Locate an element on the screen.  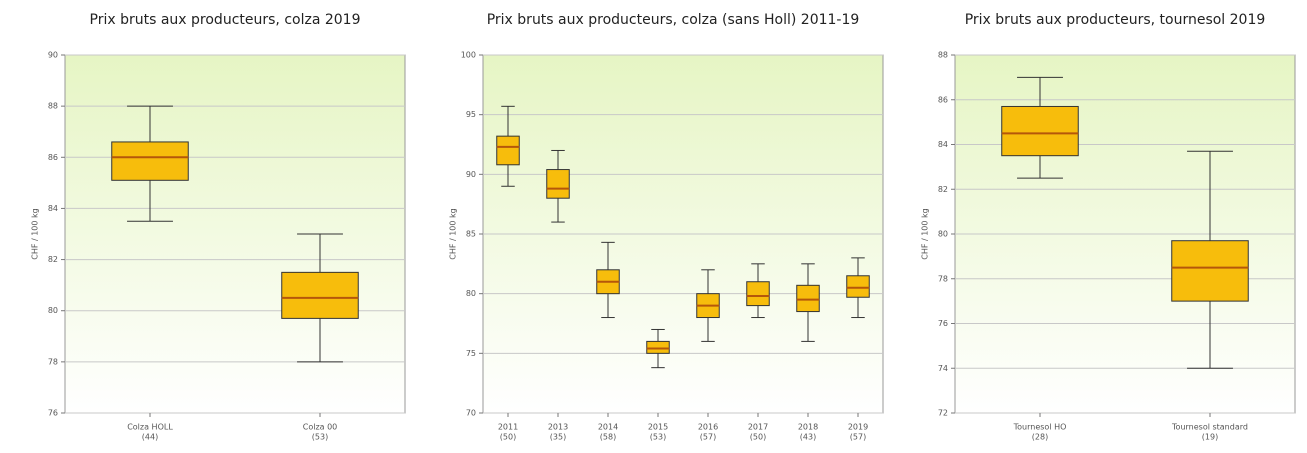
x-tick-label: 2016 is located at coordinates (708, 427).